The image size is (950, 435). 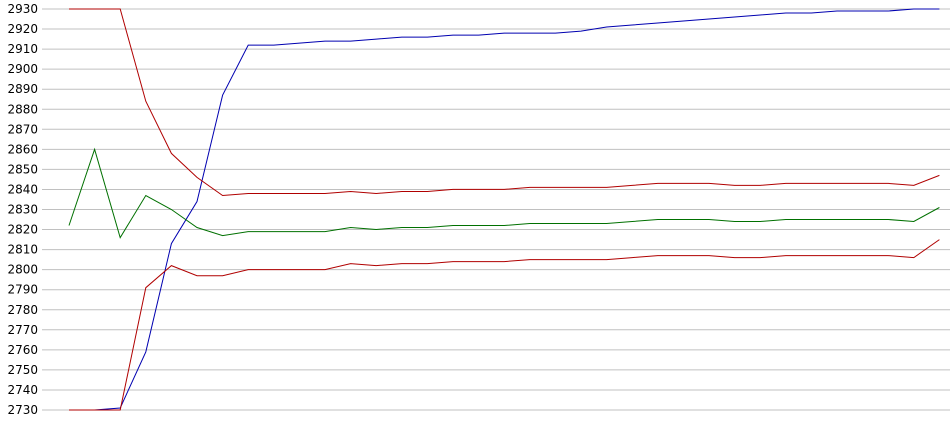 I want to click on y-tick-label: 2760, so click(x=22, y=350).